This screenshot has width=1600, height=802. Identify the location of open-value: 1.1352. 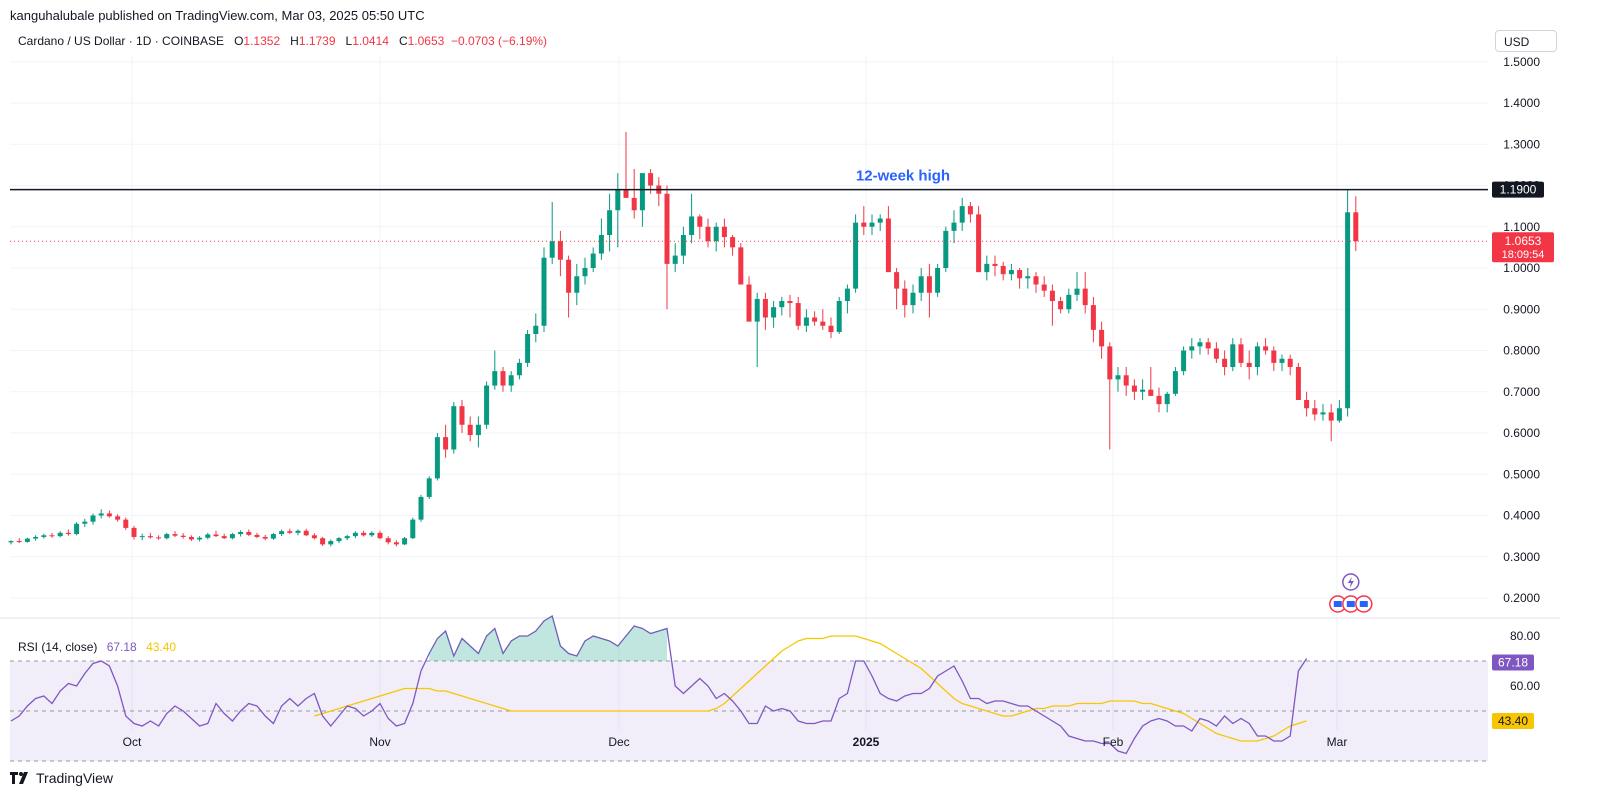
(262, 41).